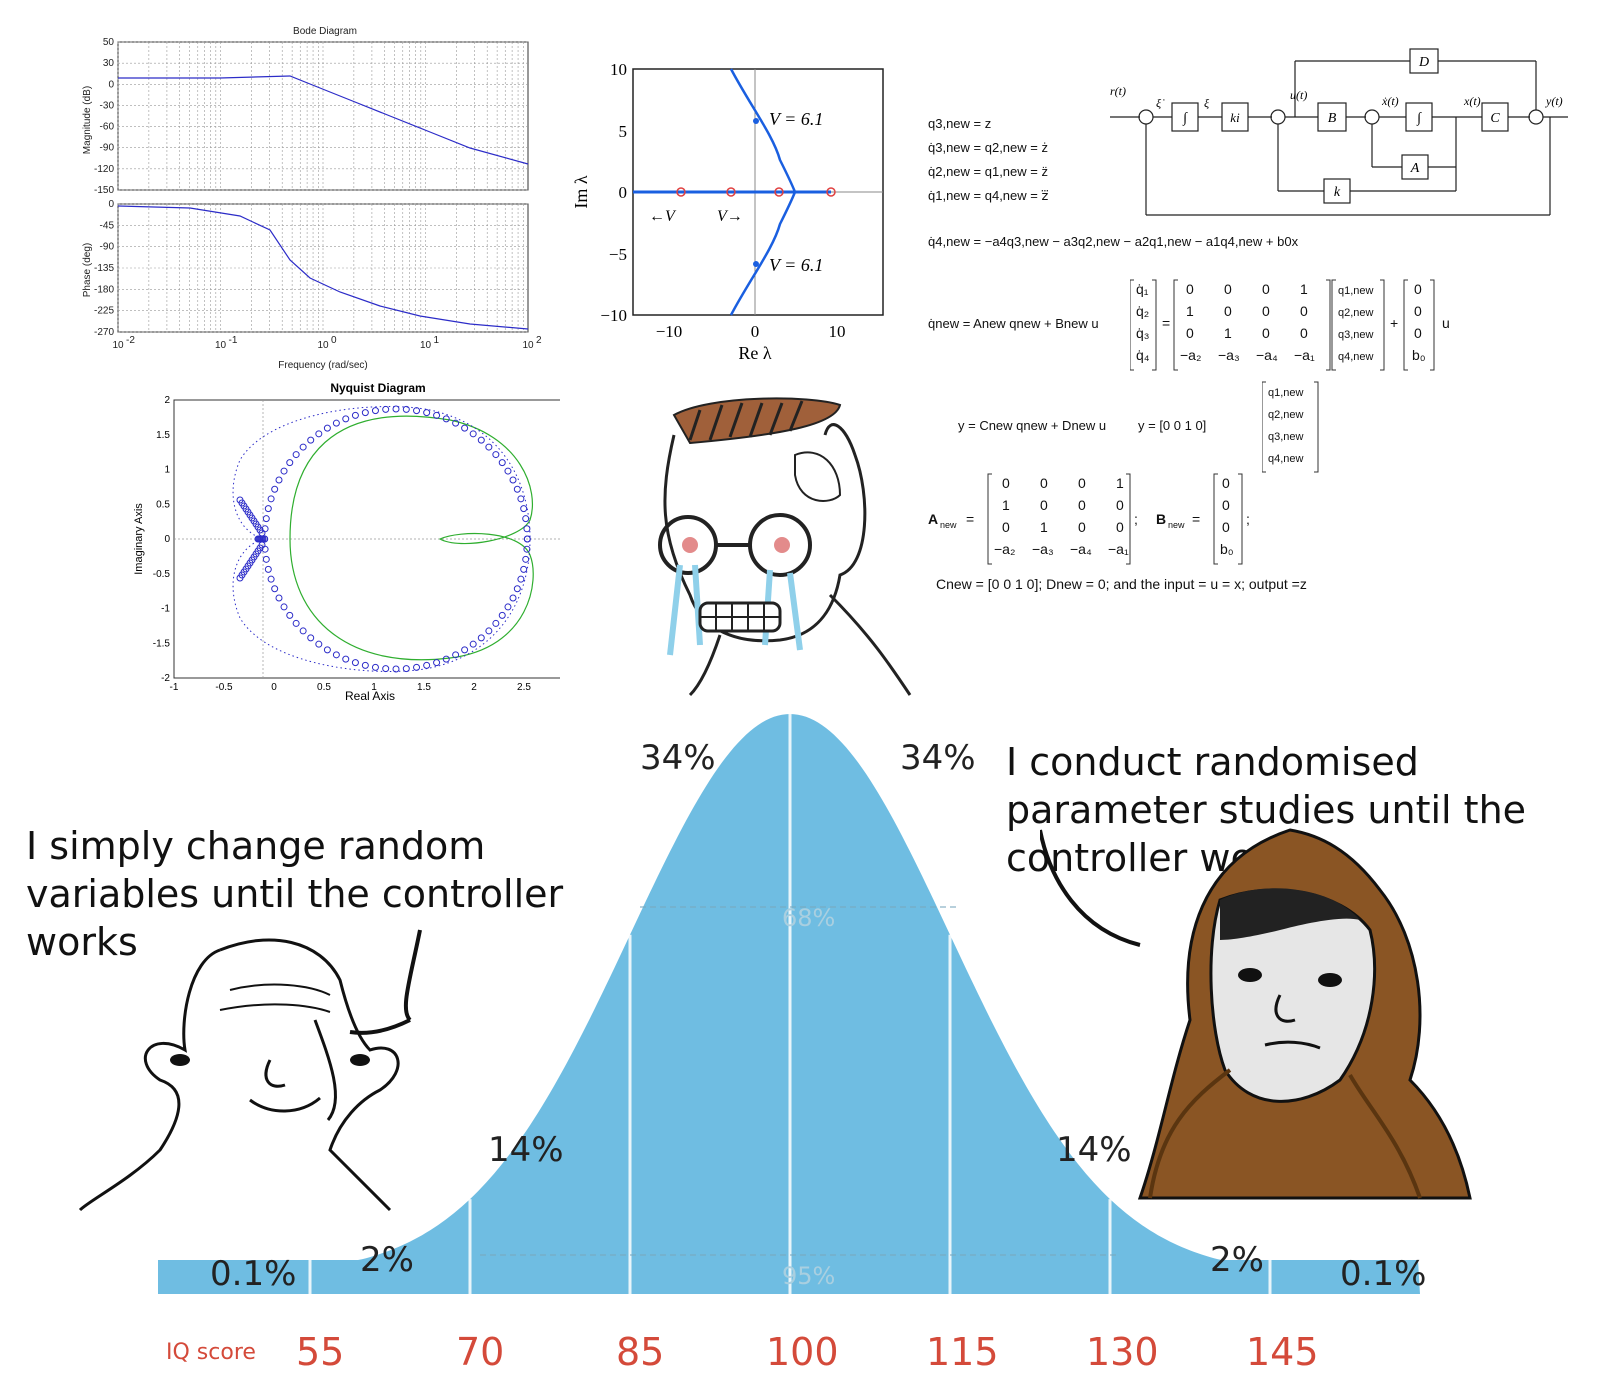  I want to click on svg-text: q2,new, so click(1356, 313).